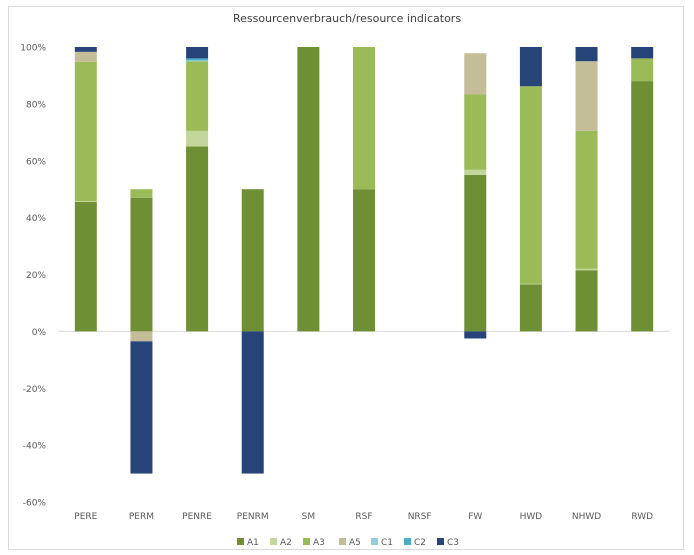 This screenshot has width=694, height=555. What do you see at coordinates (141, 336) in the screenshot?
I see `bar-perm-a5` at bounding box center [141, 336].